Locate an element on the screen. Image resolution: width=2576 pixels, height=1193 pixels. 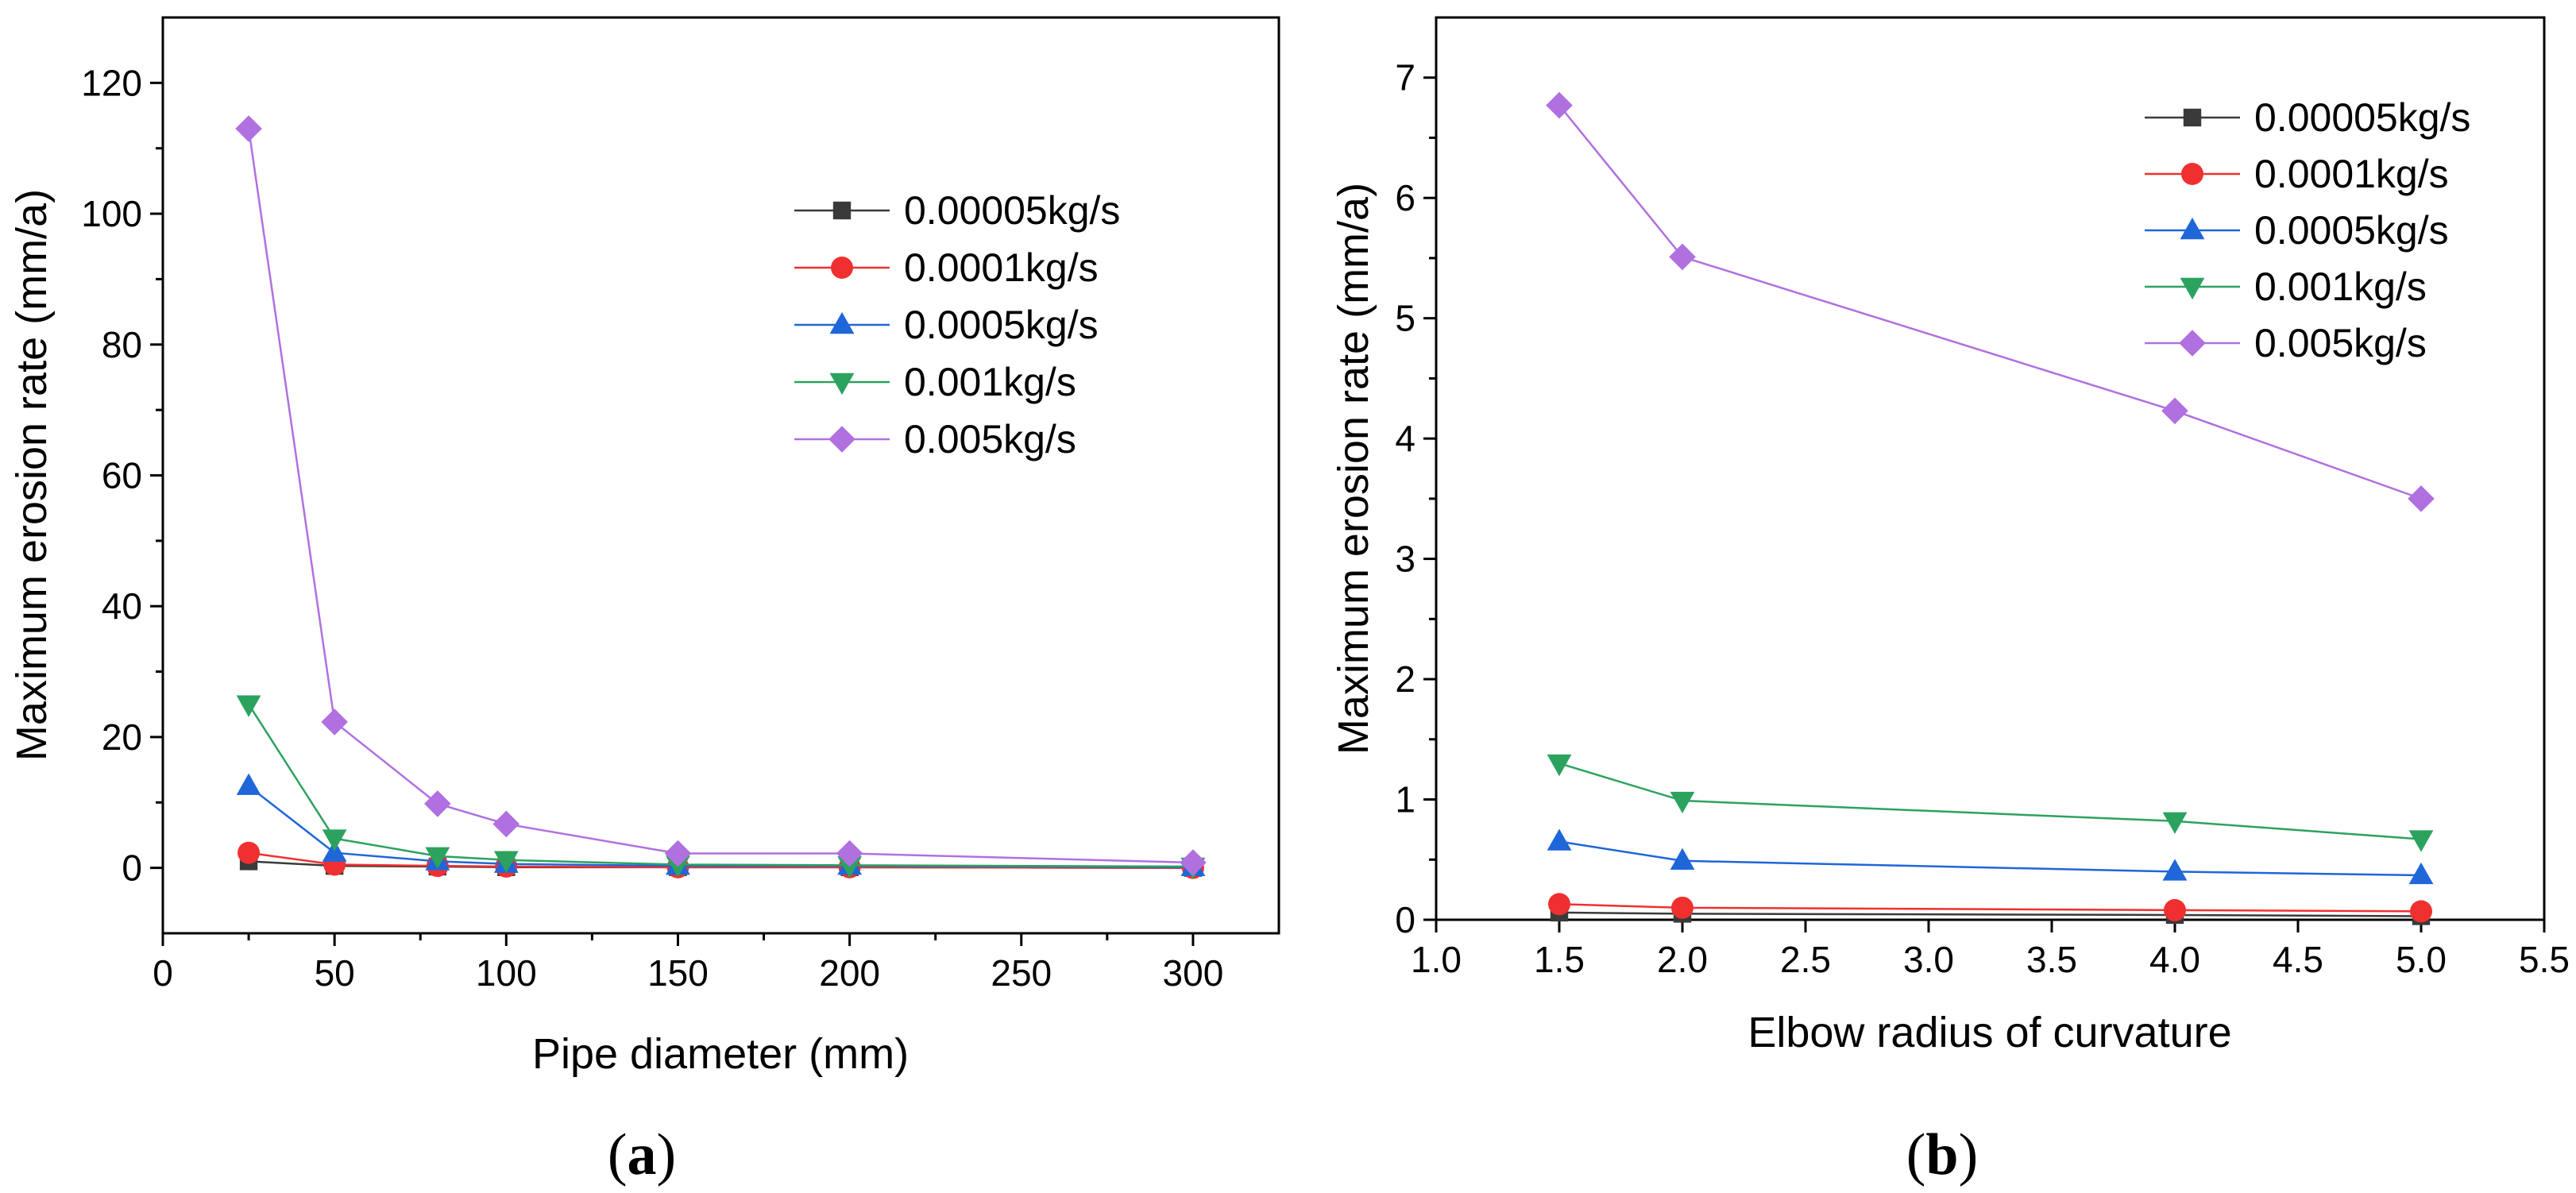
panel-a-x-tick-label: 300 is located at coordinates (1193, 973).